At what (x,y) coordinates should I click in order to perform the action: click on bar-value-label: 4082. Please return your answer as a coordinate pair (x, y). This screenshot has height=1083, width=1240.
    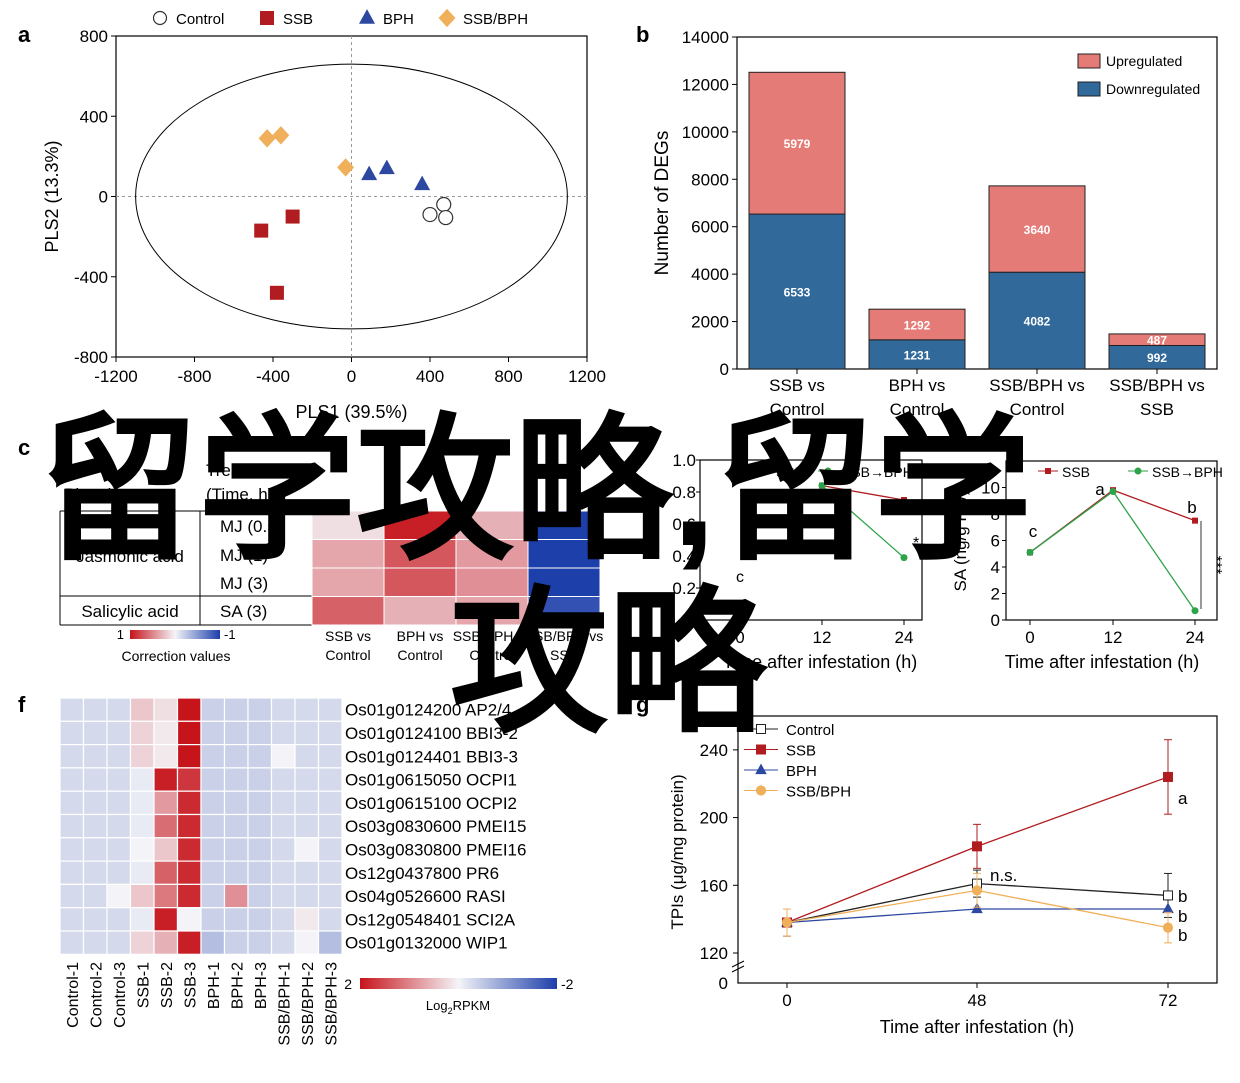
    Looking at the image, I should click on (1037, 322).